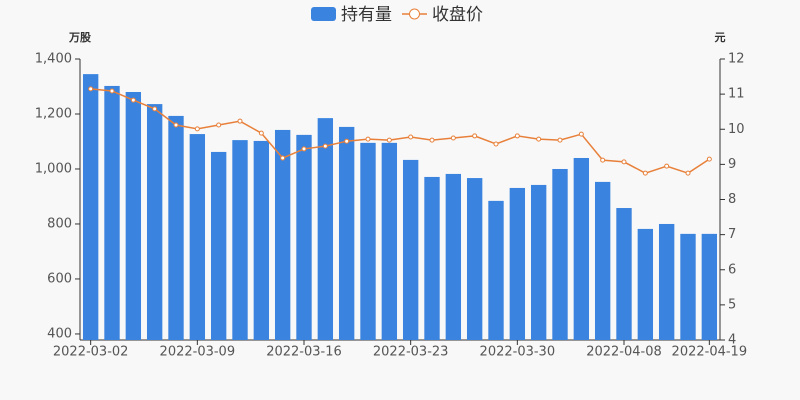  What do you see at coordinates (59, 278) in the screenshot?
I see `y-tick-label: 600` at bounding box center [59, 278].